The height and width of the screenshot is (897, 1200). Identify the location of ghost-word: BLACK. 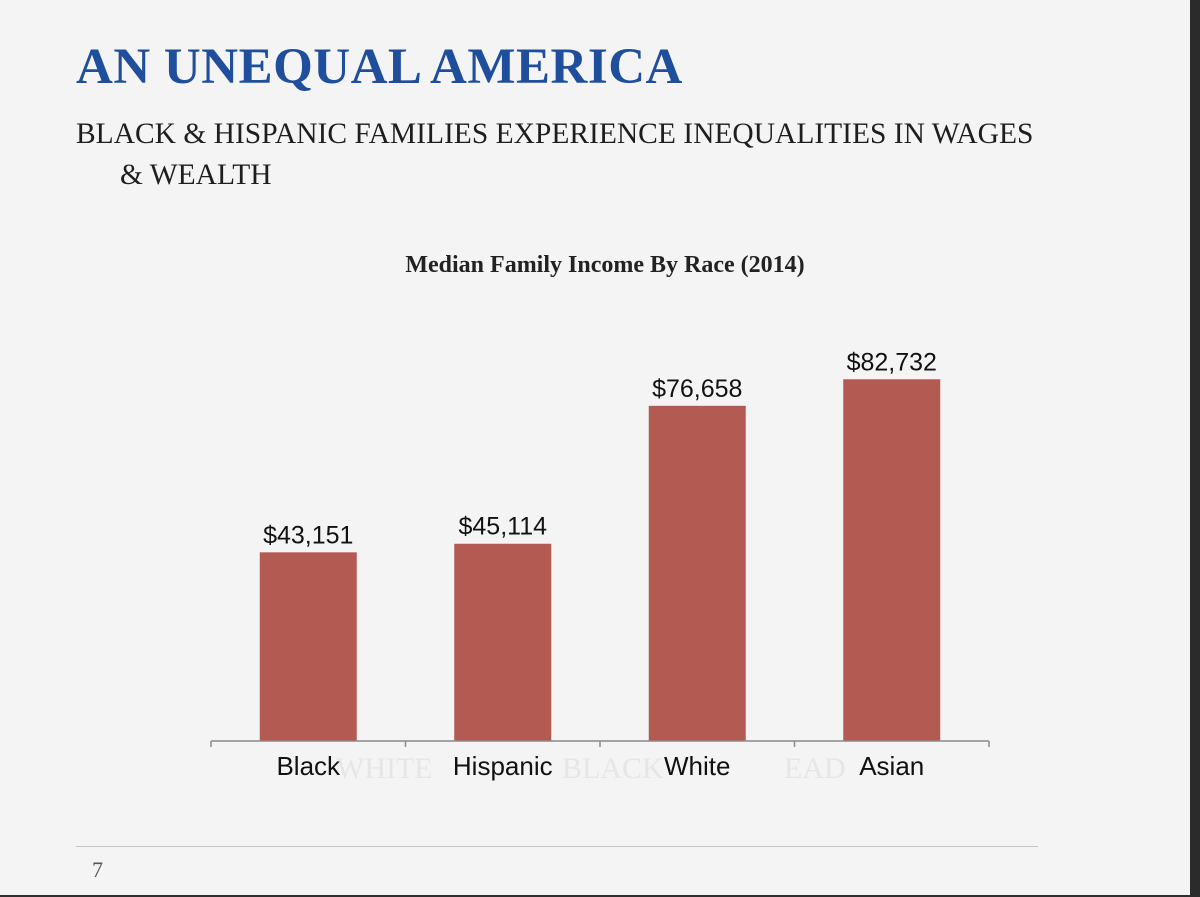
(613, 768).